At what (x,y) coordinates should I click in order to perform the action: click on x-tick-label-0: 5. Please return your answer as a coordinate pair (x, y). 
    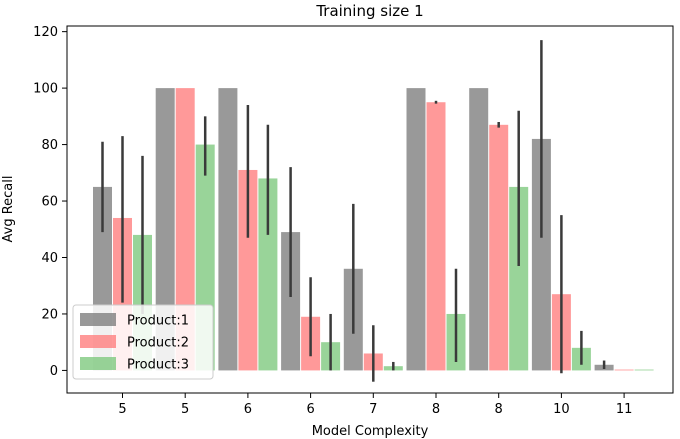
    Looking at the image, I should click on (122, 409).